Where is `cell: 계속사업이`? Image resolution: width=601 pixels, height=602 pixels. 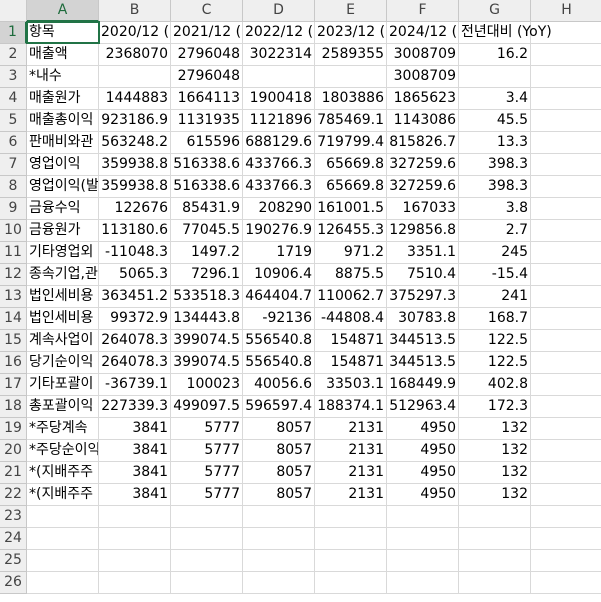 cell: 계속사업이 is located at coordinates (63, 341).